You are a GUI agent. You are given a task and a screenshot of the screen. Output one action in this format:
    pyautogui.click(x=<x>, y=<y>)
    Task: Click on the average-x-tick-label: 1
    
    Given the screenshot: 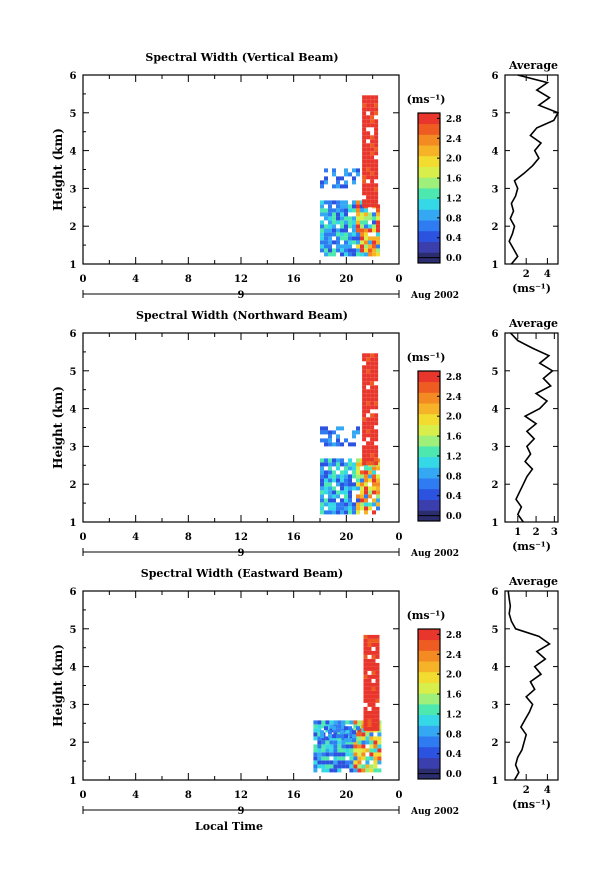 What is the action you would take?
    pyautogui.click(x=517, y=532)
    